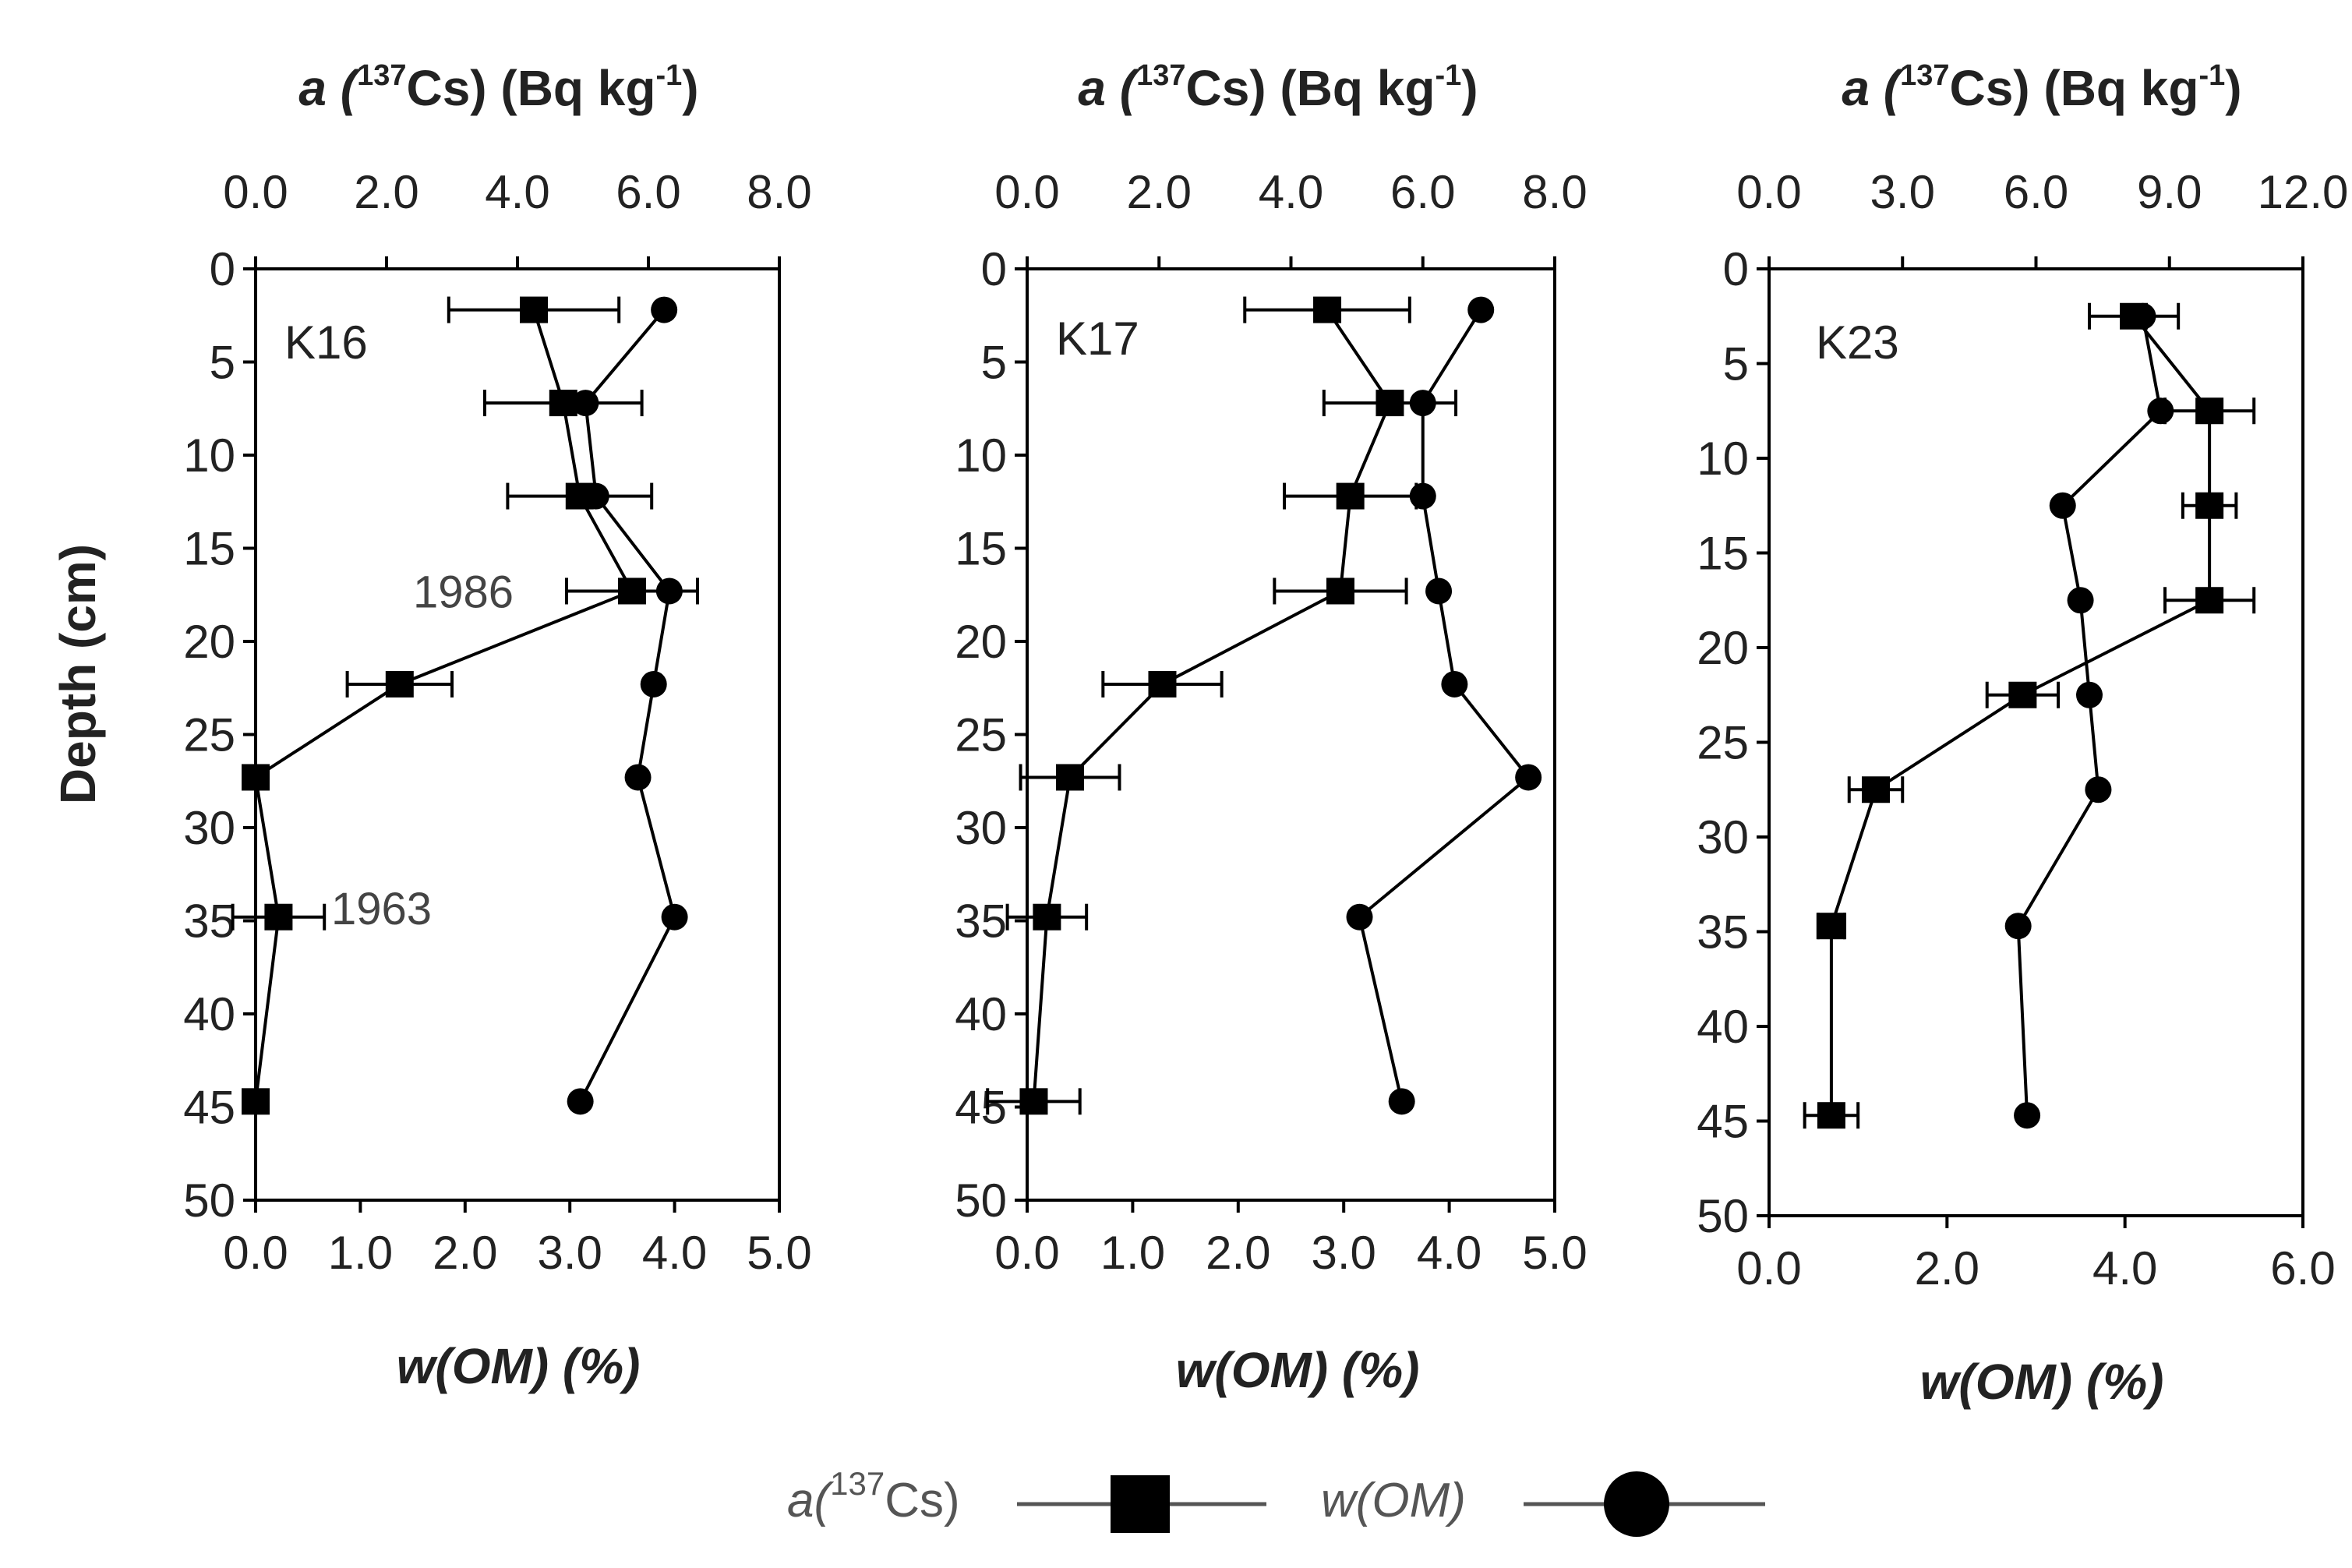 The height and width of the screenshot is (1568, 2352). What do you see at coordinates (994, 269) in the screenshot?
I see `y-tick-label: 0` at bounding box center [994, 269].